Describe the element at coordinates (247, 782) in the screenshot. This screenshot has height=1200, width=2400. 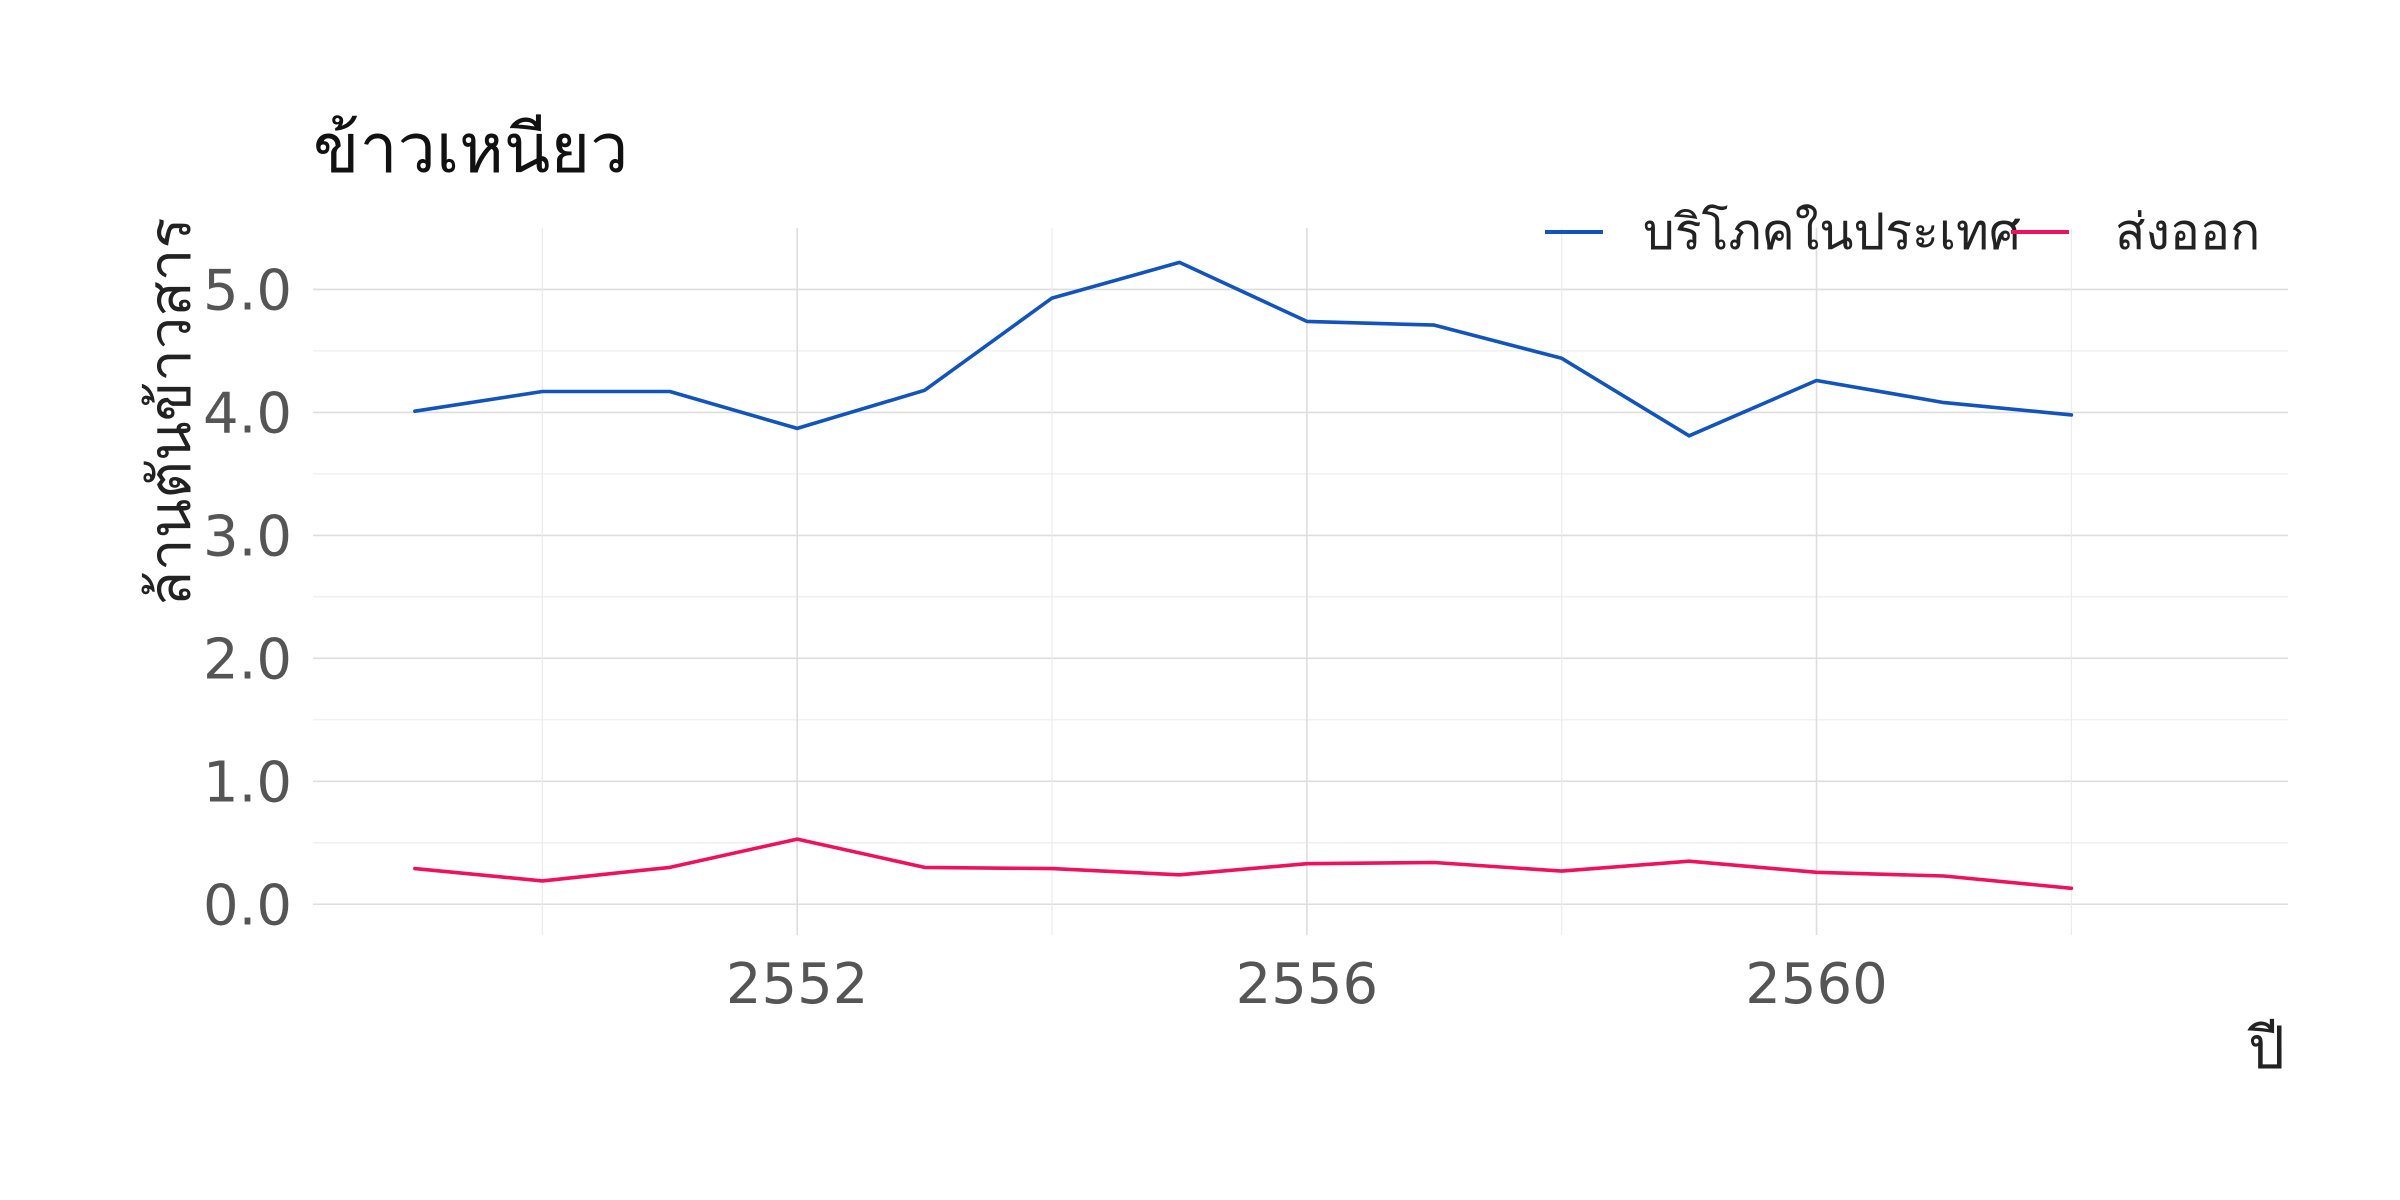
I see `y-tick-label: 1.0` at that location.